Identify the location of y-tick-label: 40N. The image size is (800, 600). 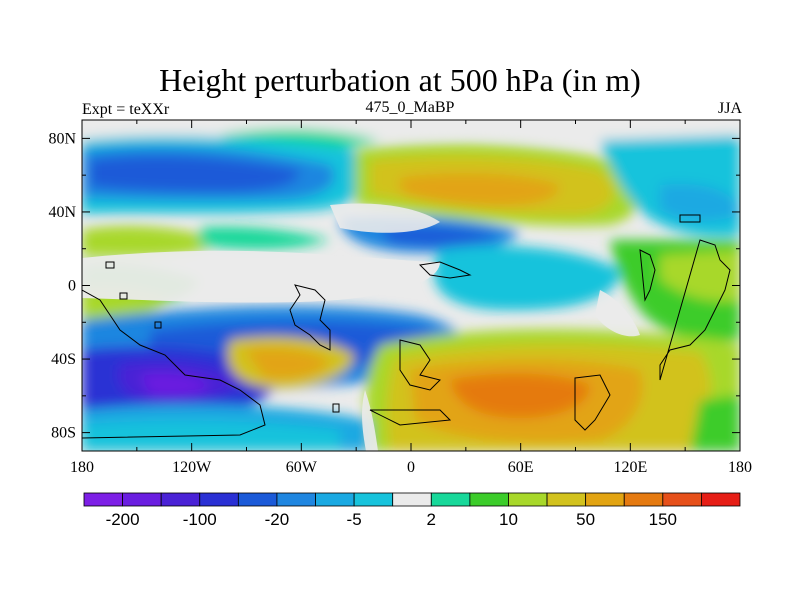
(62, 212).